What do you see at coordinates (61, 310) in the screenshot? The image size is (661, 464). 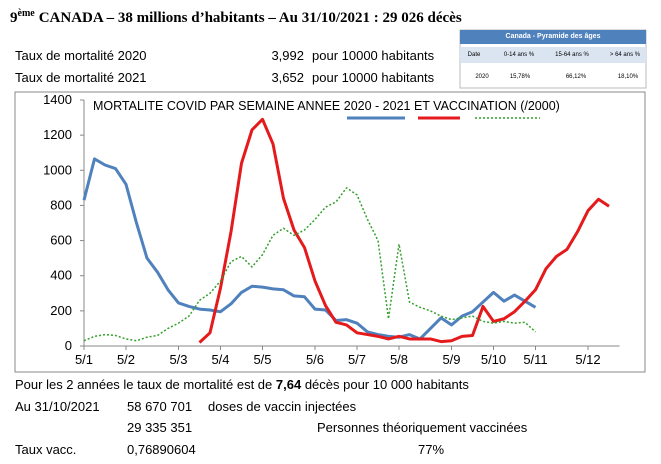 I see `y-tick-label: 200` at bounding box center [61, 310].